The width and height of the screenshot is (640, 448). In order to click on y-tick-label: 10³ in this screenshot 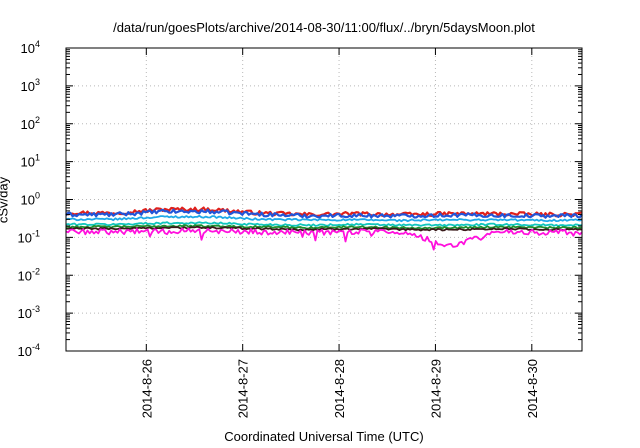, I will do `click(30, 85)`.